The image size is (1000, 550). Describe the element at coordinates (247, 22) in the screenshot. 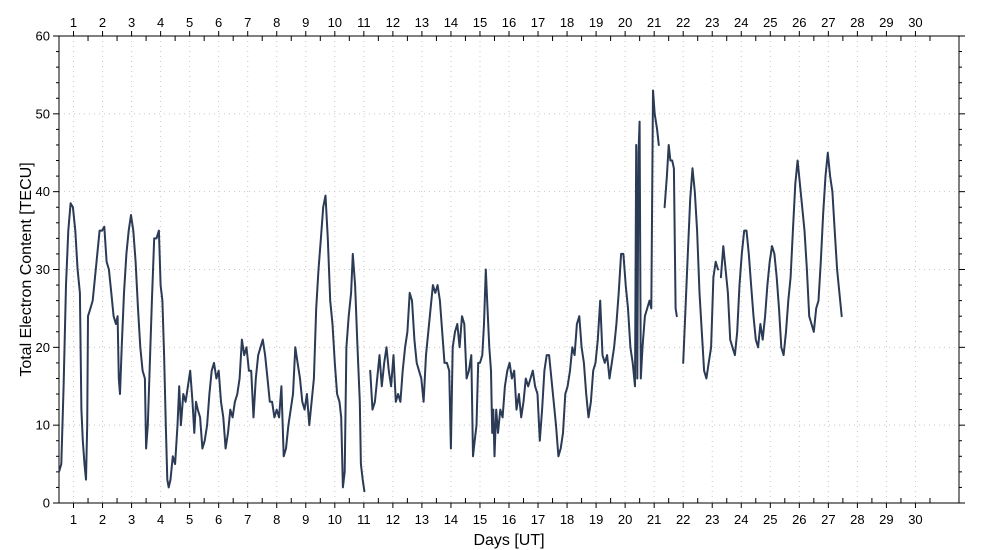

I see `x-tick-label-top: 7` at that location.